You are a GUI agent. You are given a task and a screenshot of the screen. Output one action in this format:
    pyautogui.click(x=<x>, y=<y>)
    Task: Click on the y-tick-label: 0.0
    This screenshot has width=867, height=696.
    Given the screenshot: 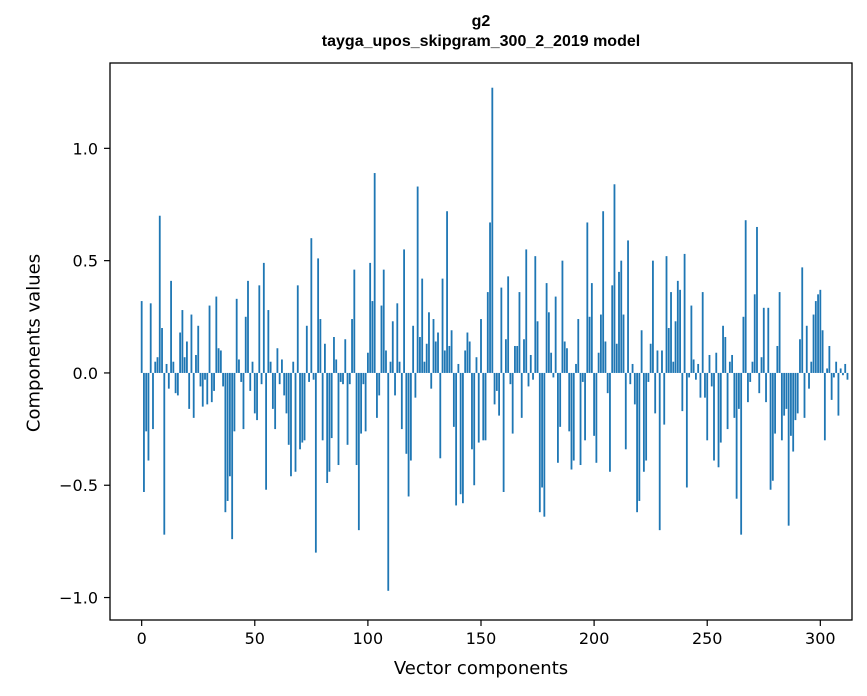 What is the action you would take?
    pyautogui.click(x=85, y=373)
    